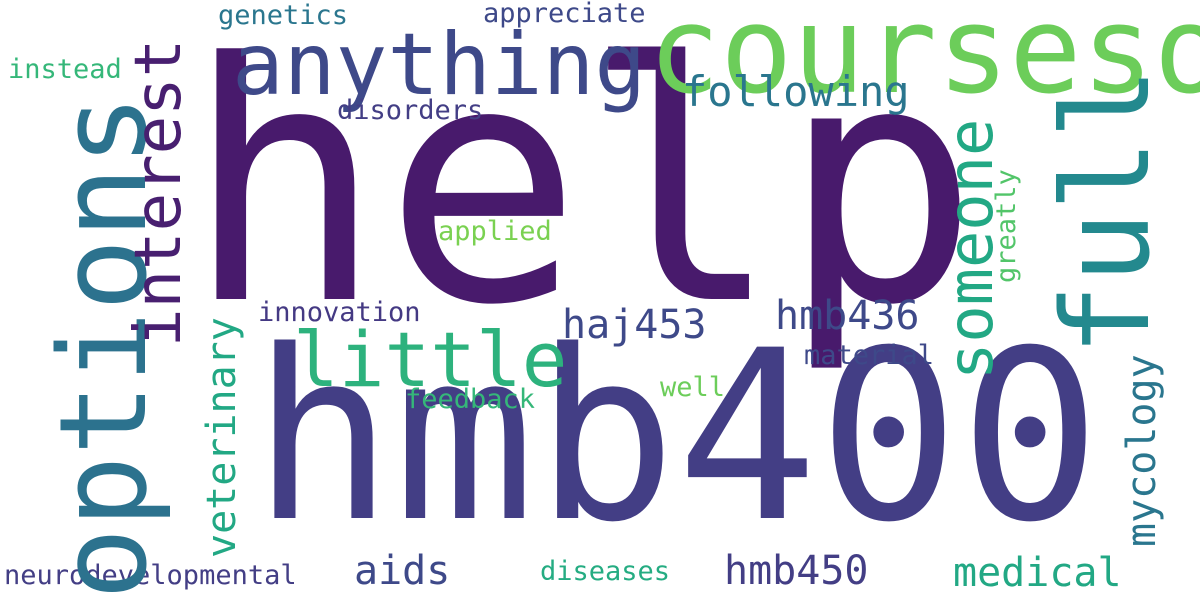 The image size is (1200, 600). What do you see at coordinates (222, 437) in the screenshot?
I see `word-veterinary: veterinary` at bounding box center [222, 437].